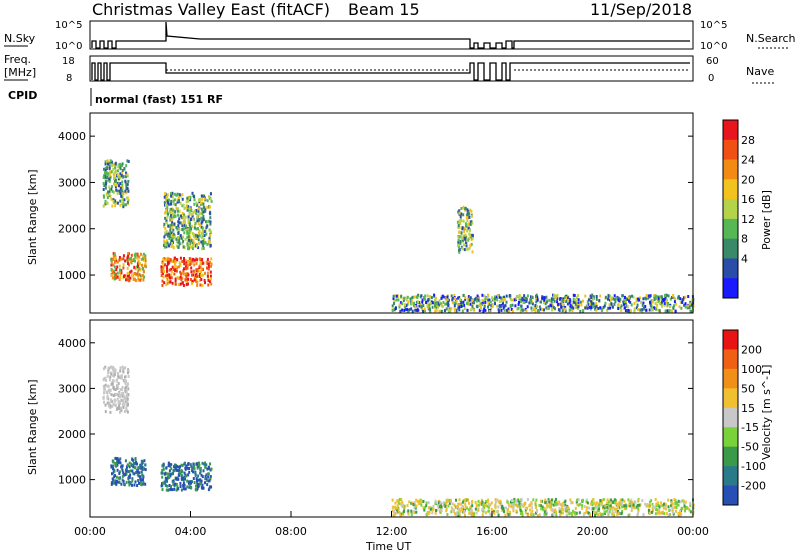  What do you see at coordinates (750, 447) in the screenshot?
I see `velocity-colorbar-tick: -50` at bounding box center [750, 447].